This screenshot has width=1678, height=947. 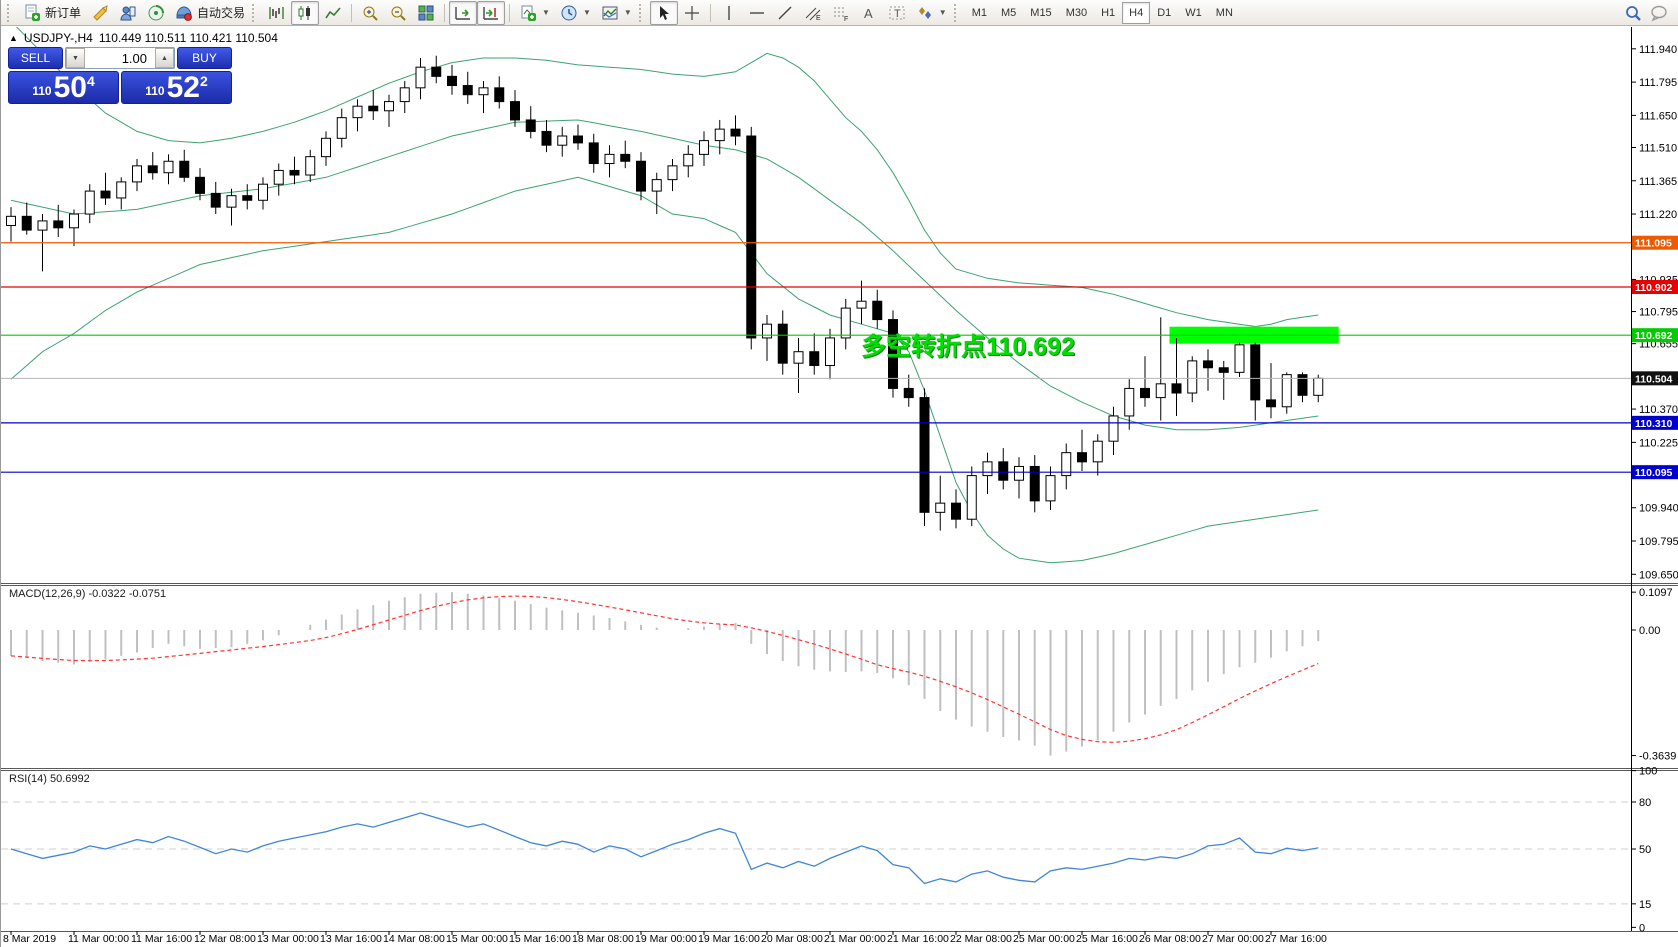 What do you see at coordinates (414, 939) in the screenshot?
I see `time-axis-label: 14 Mar 08:00` at bounding box center [414, 939].